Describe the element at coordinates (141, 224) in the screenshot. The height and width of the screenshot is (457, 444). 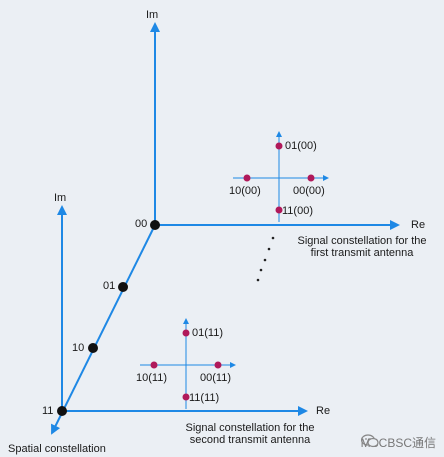
I see `spatial-label-00: 00` at that location.